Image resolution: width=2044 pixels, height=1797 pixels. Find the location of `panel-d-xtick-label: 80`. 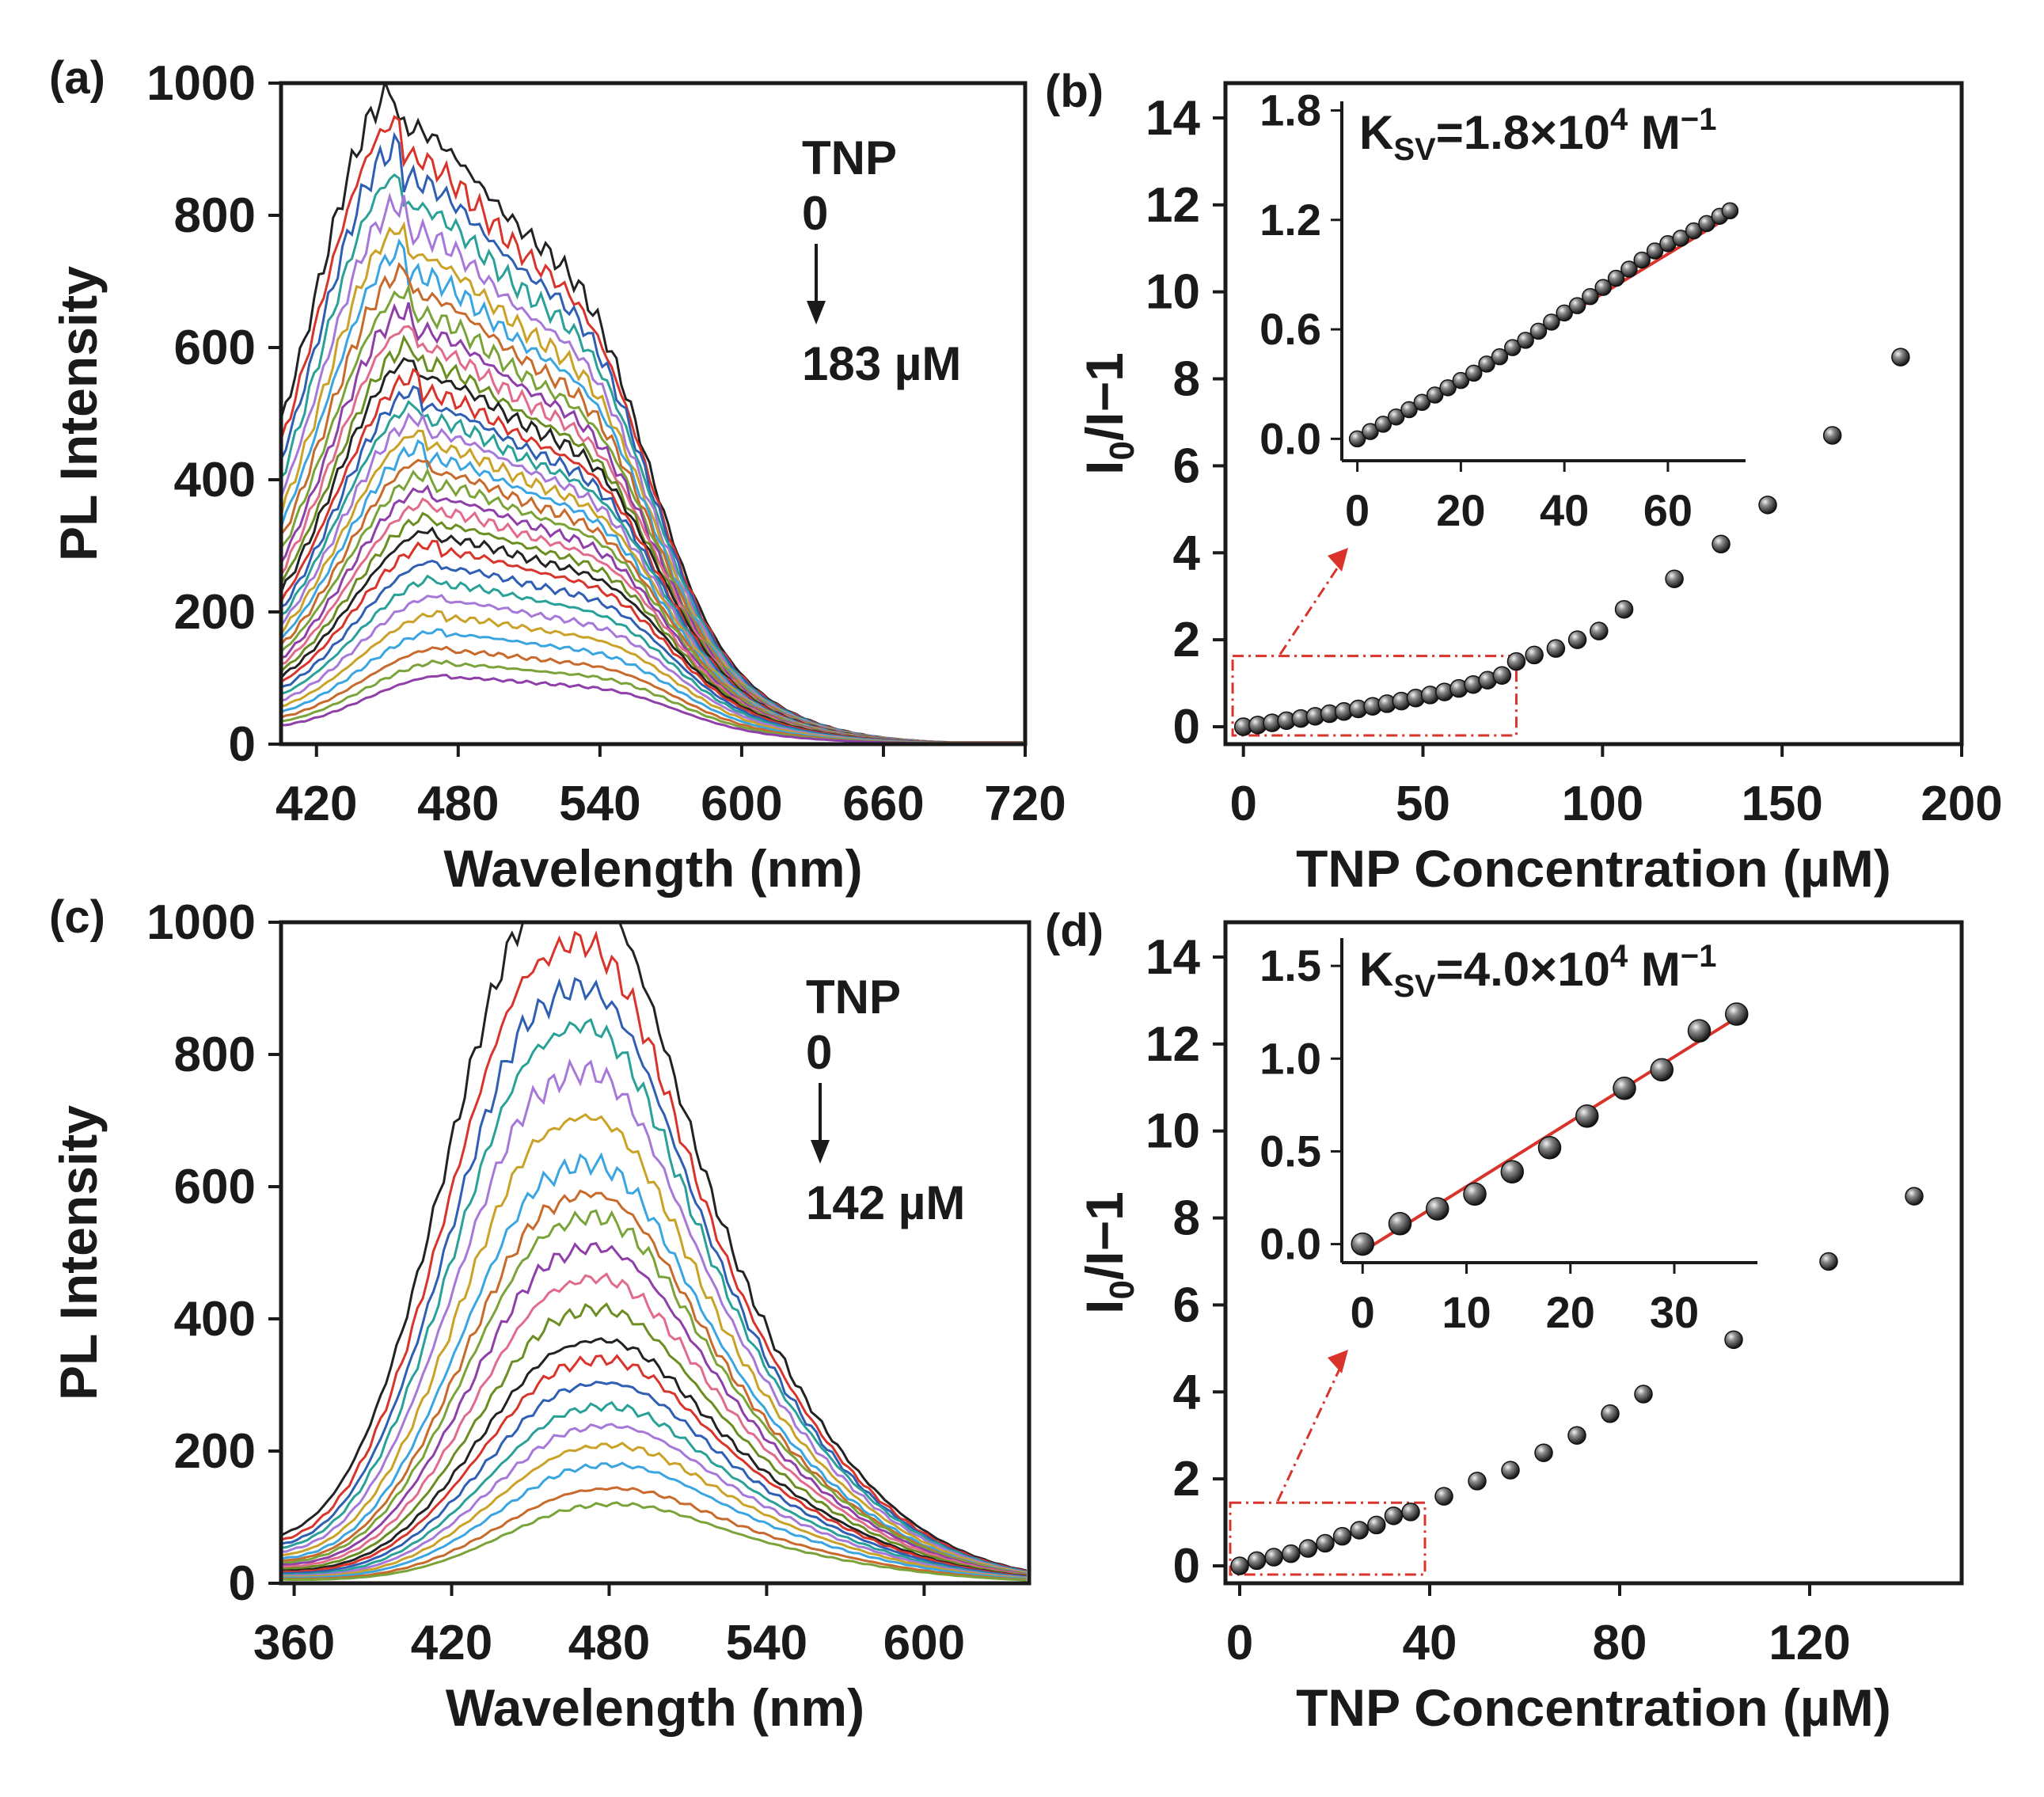

panel-d-xtick-label: 80 is located at coordinates (1620, 1643).